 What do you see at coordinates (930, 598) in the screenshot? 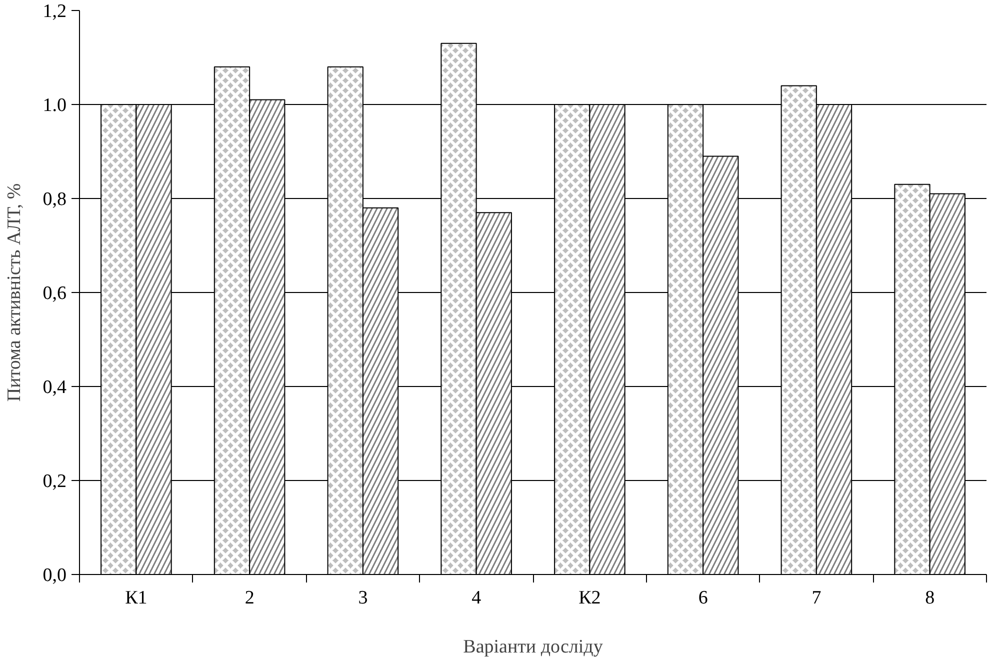
I see `x-tick-label: 8` at bounding box center [930, 598].